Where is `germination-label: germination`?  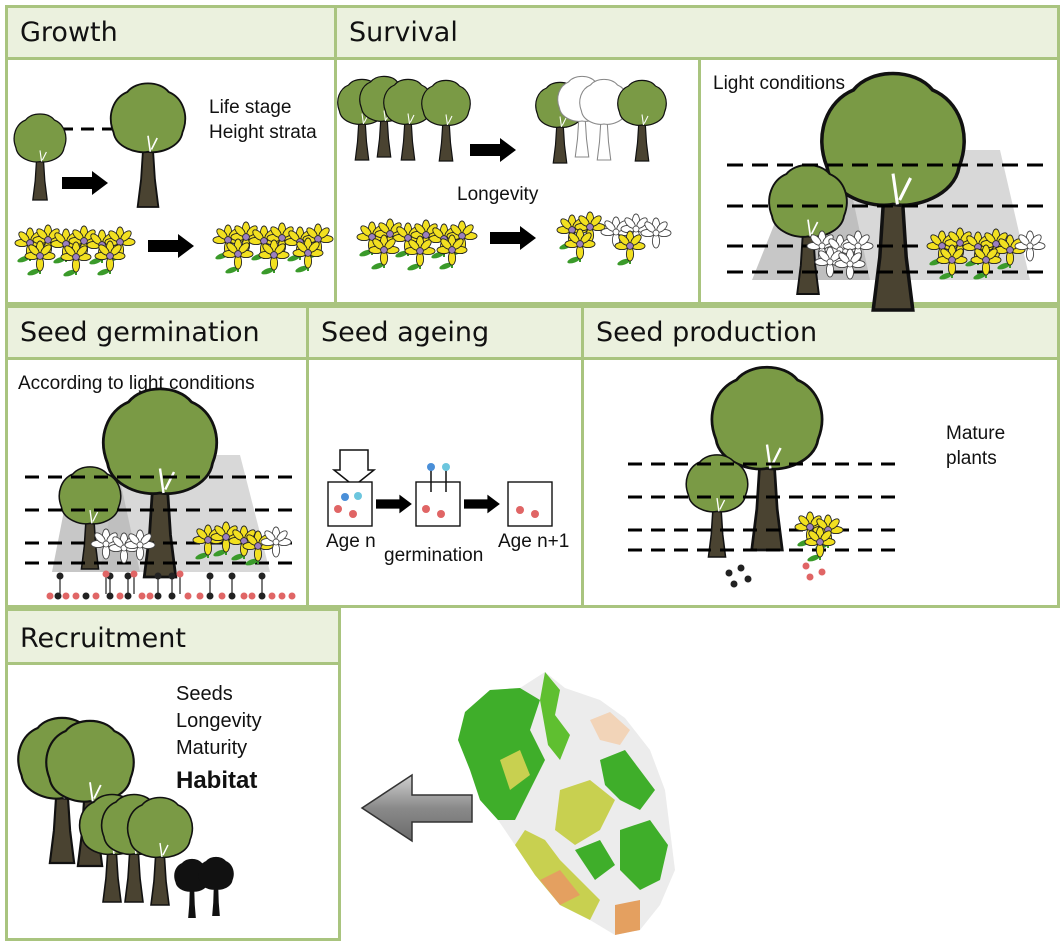 germination-label: germination is located at coordinates (434, 555).